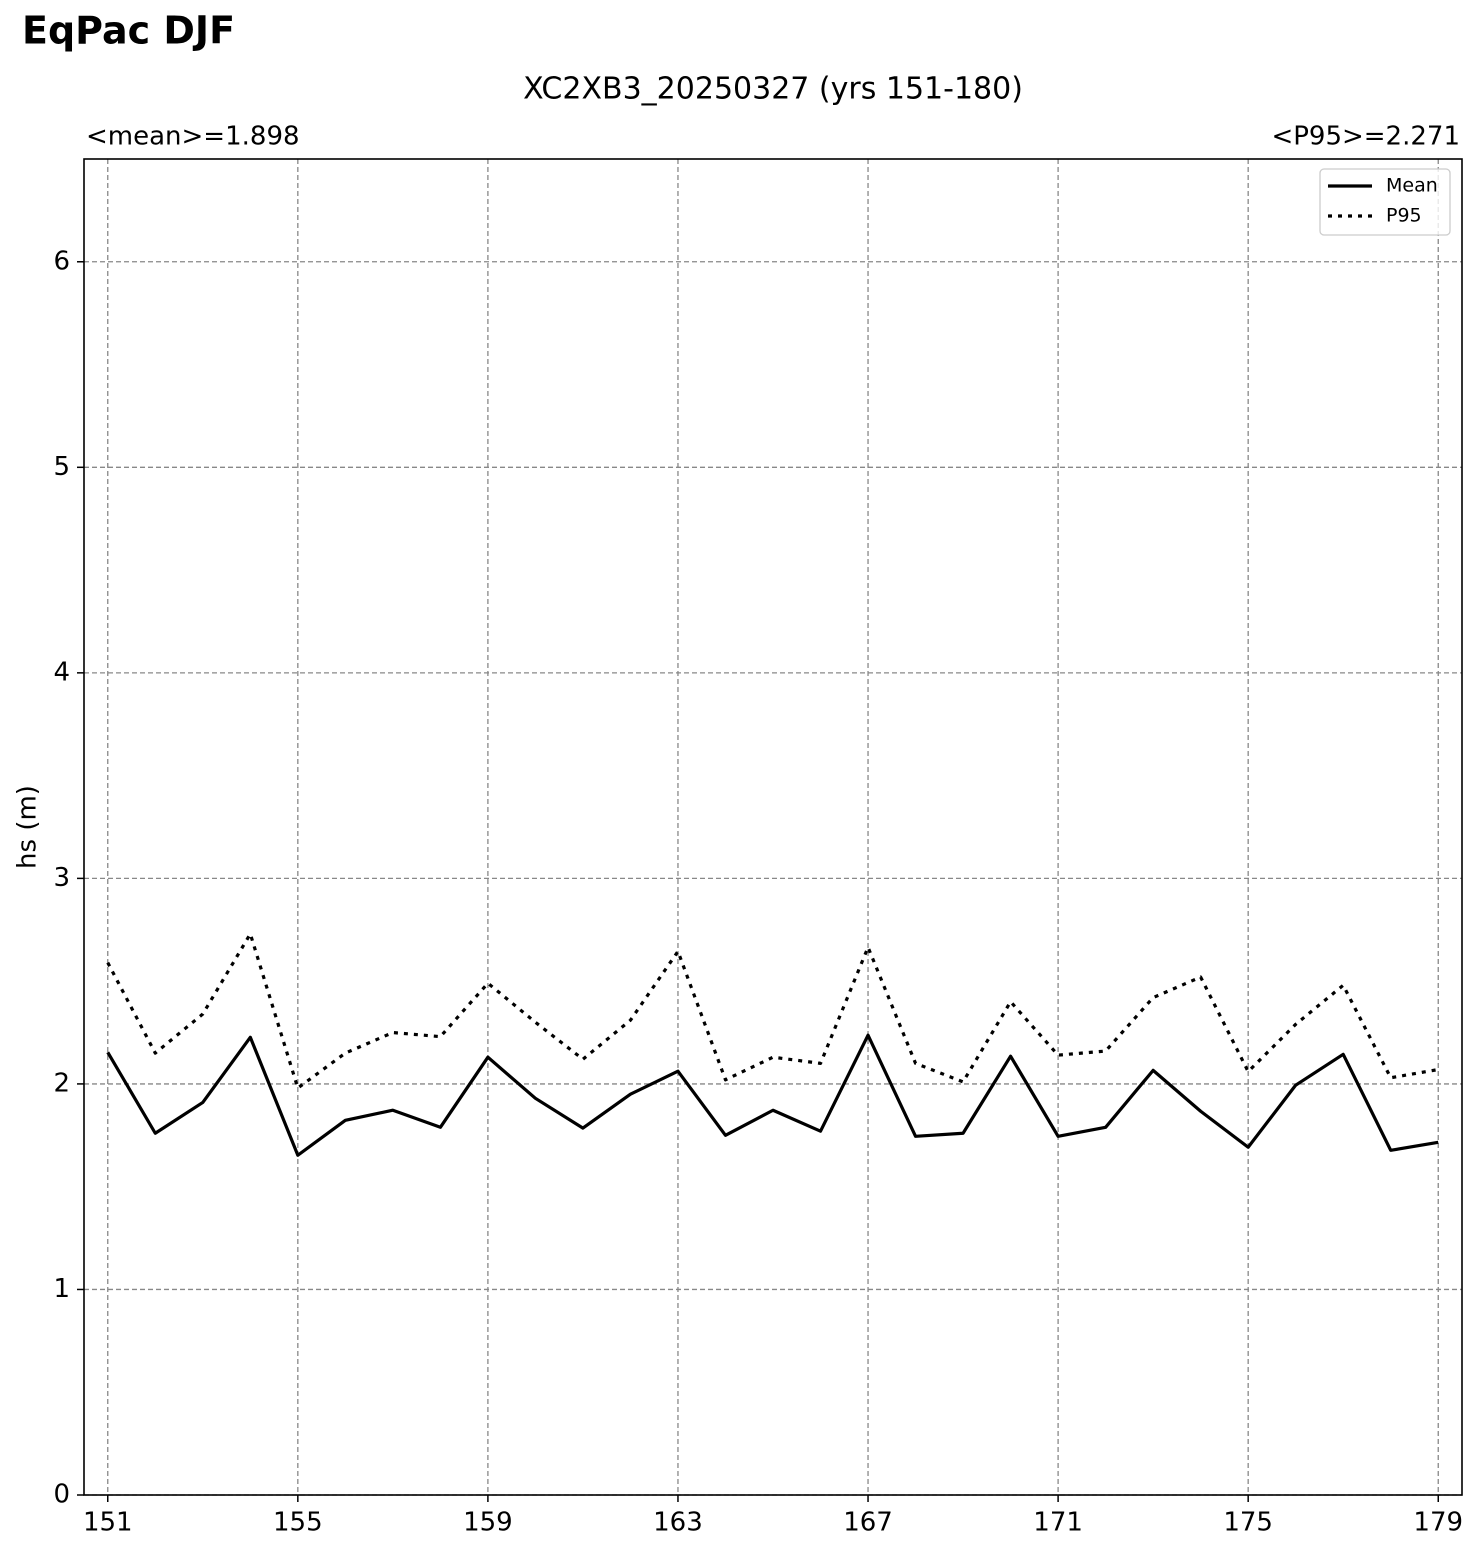 The image size is (1480, 1557). What do you see at coordinates (61, 672) in the screenshot?
I see `y-tick-label: 4` at bounding box center [61, 672].